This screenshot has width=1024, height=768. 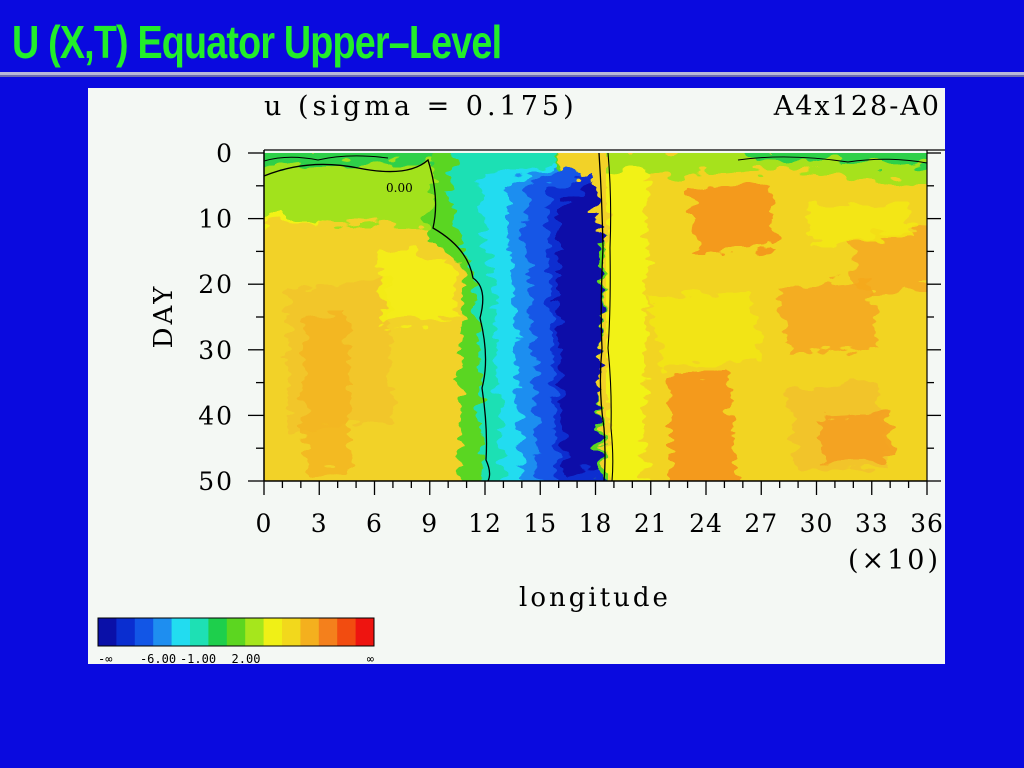 I want to click on zero-contour-top, so click(x=326, y=158).